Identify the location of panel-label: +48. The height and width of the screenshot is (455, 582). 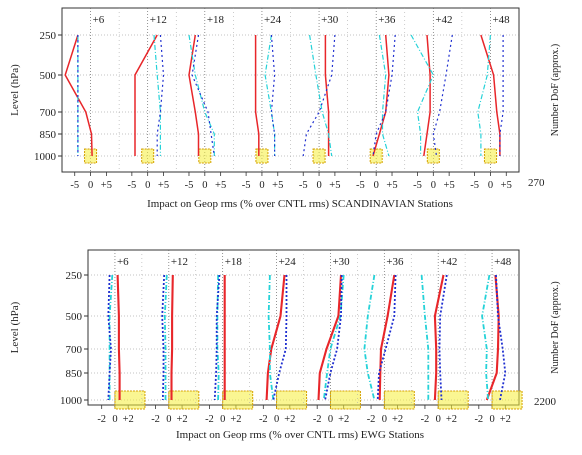
(503, 262).